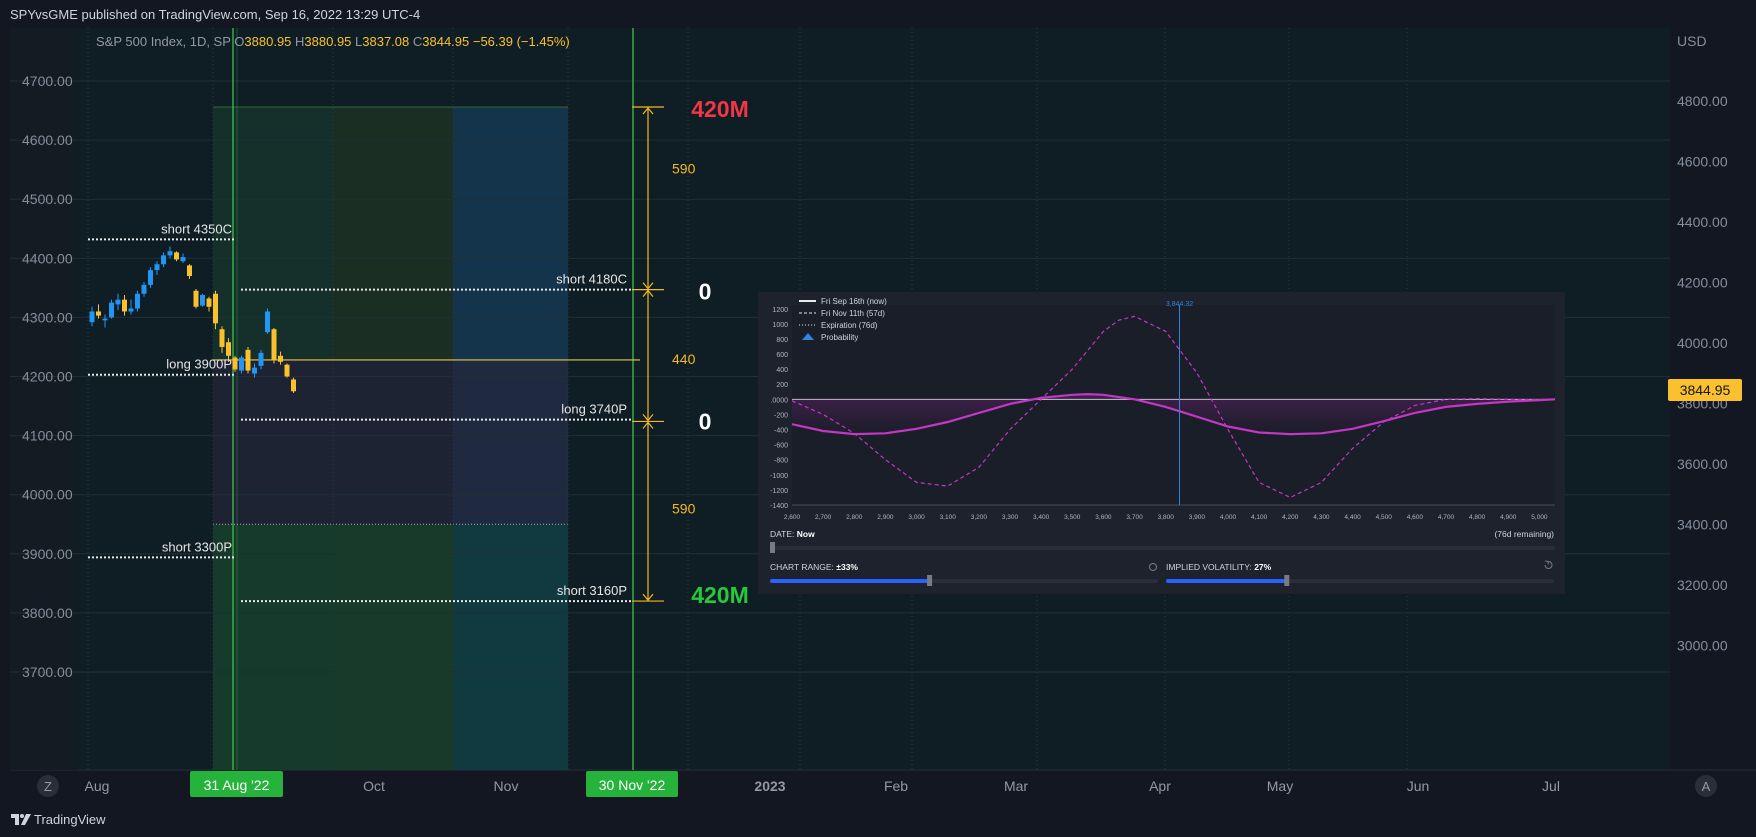 The height and width of the screenshot is (837, 1756). What do you see at coordinates (1016, 786) in the screenshot?
I see `x-axis-label: Mar` at bounding box center [1016, 786].